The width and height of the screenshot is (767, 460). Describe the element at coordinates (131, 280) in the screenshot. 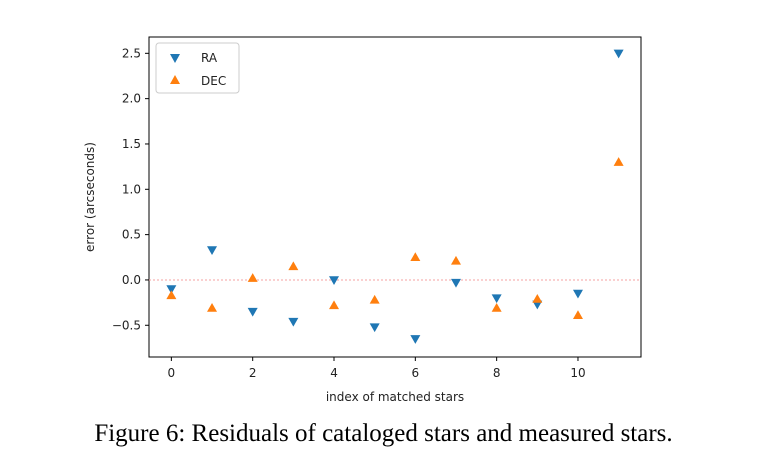

I see `y-tick-label: 0.0` at that location.